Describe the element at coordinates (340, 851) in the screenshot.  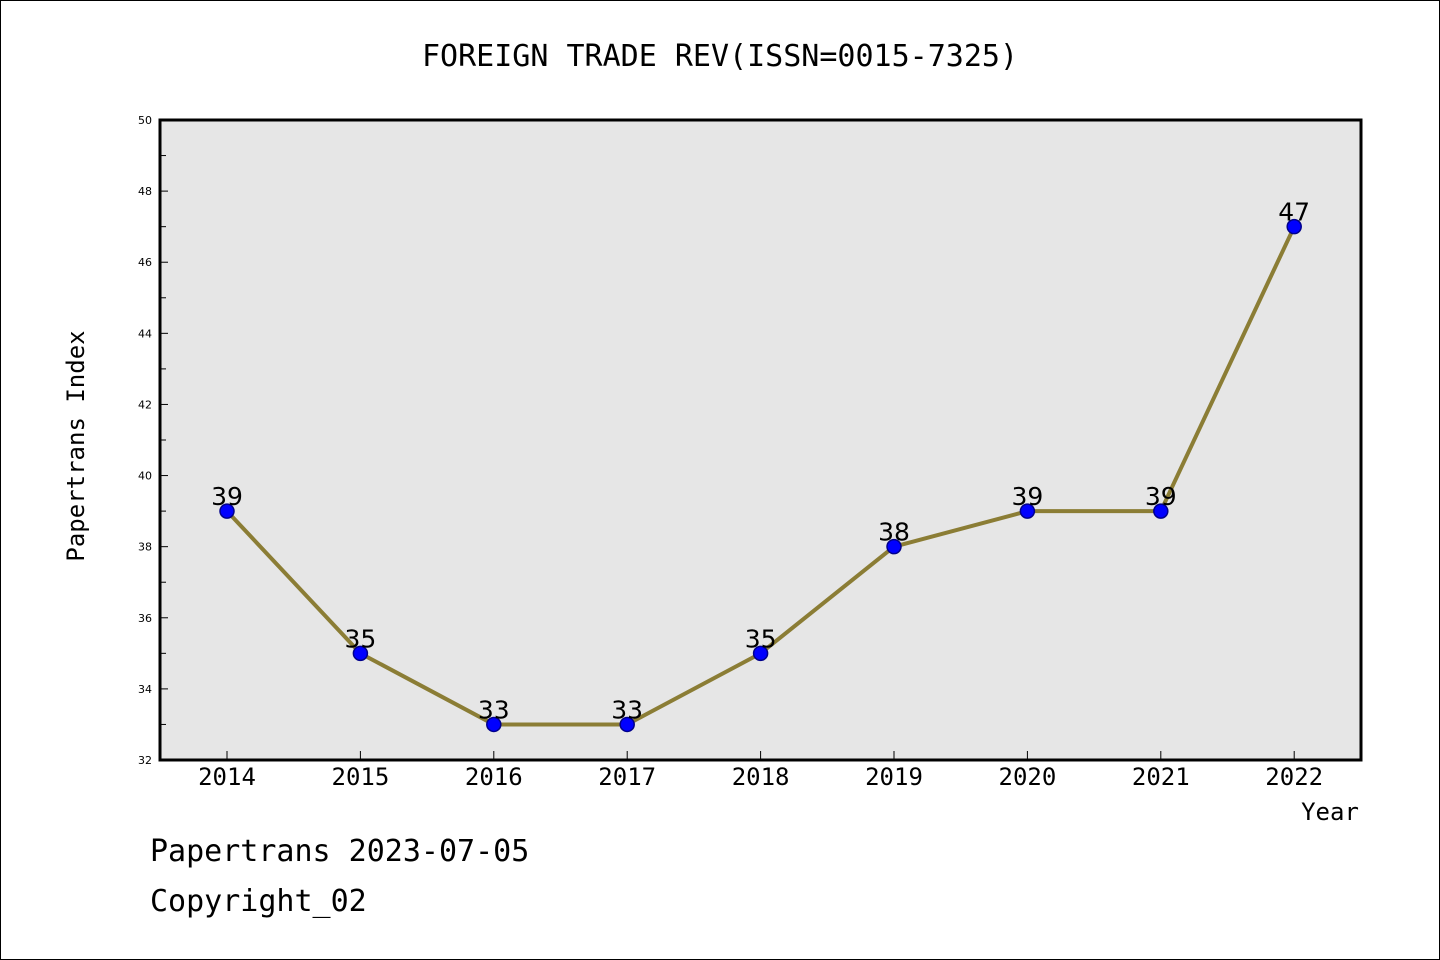
I see `footer-date-text: Papertrans 2023-07-05` at that location.